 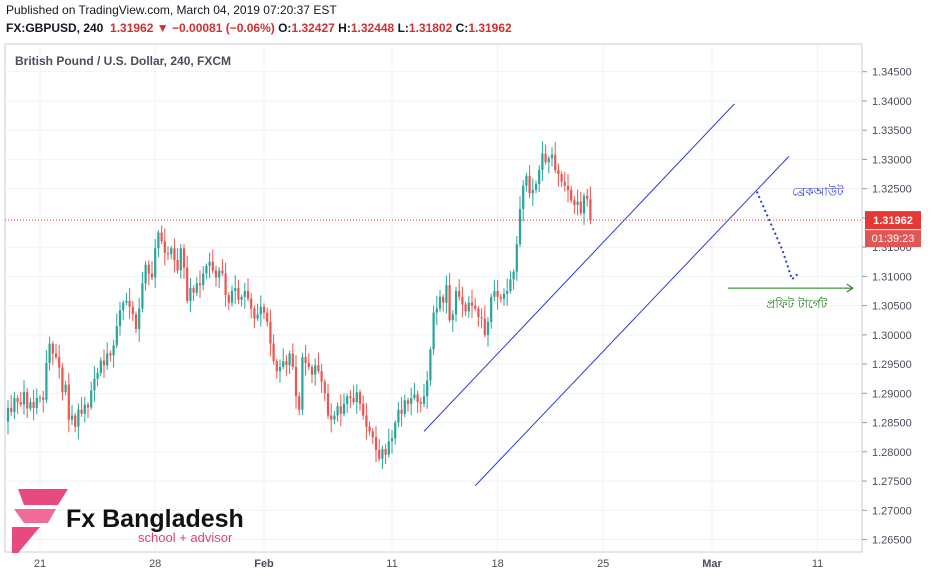 What do you see at coordinates (497, 564) in the screenshot?
I see `x-tick-label: 18` at bounding box center [497, 564].